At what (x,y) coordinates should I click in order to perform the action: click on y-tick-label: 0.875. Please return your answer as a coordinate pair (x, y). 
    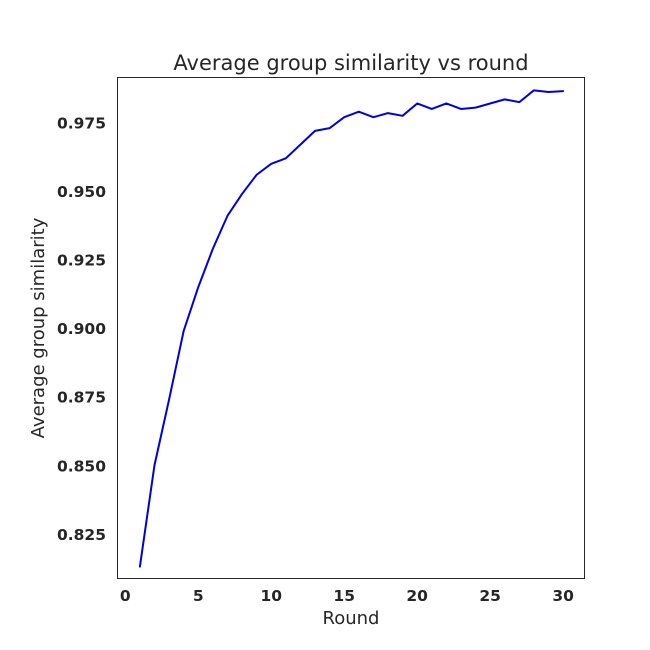
    Looking at the image, I should click on (81, 398).